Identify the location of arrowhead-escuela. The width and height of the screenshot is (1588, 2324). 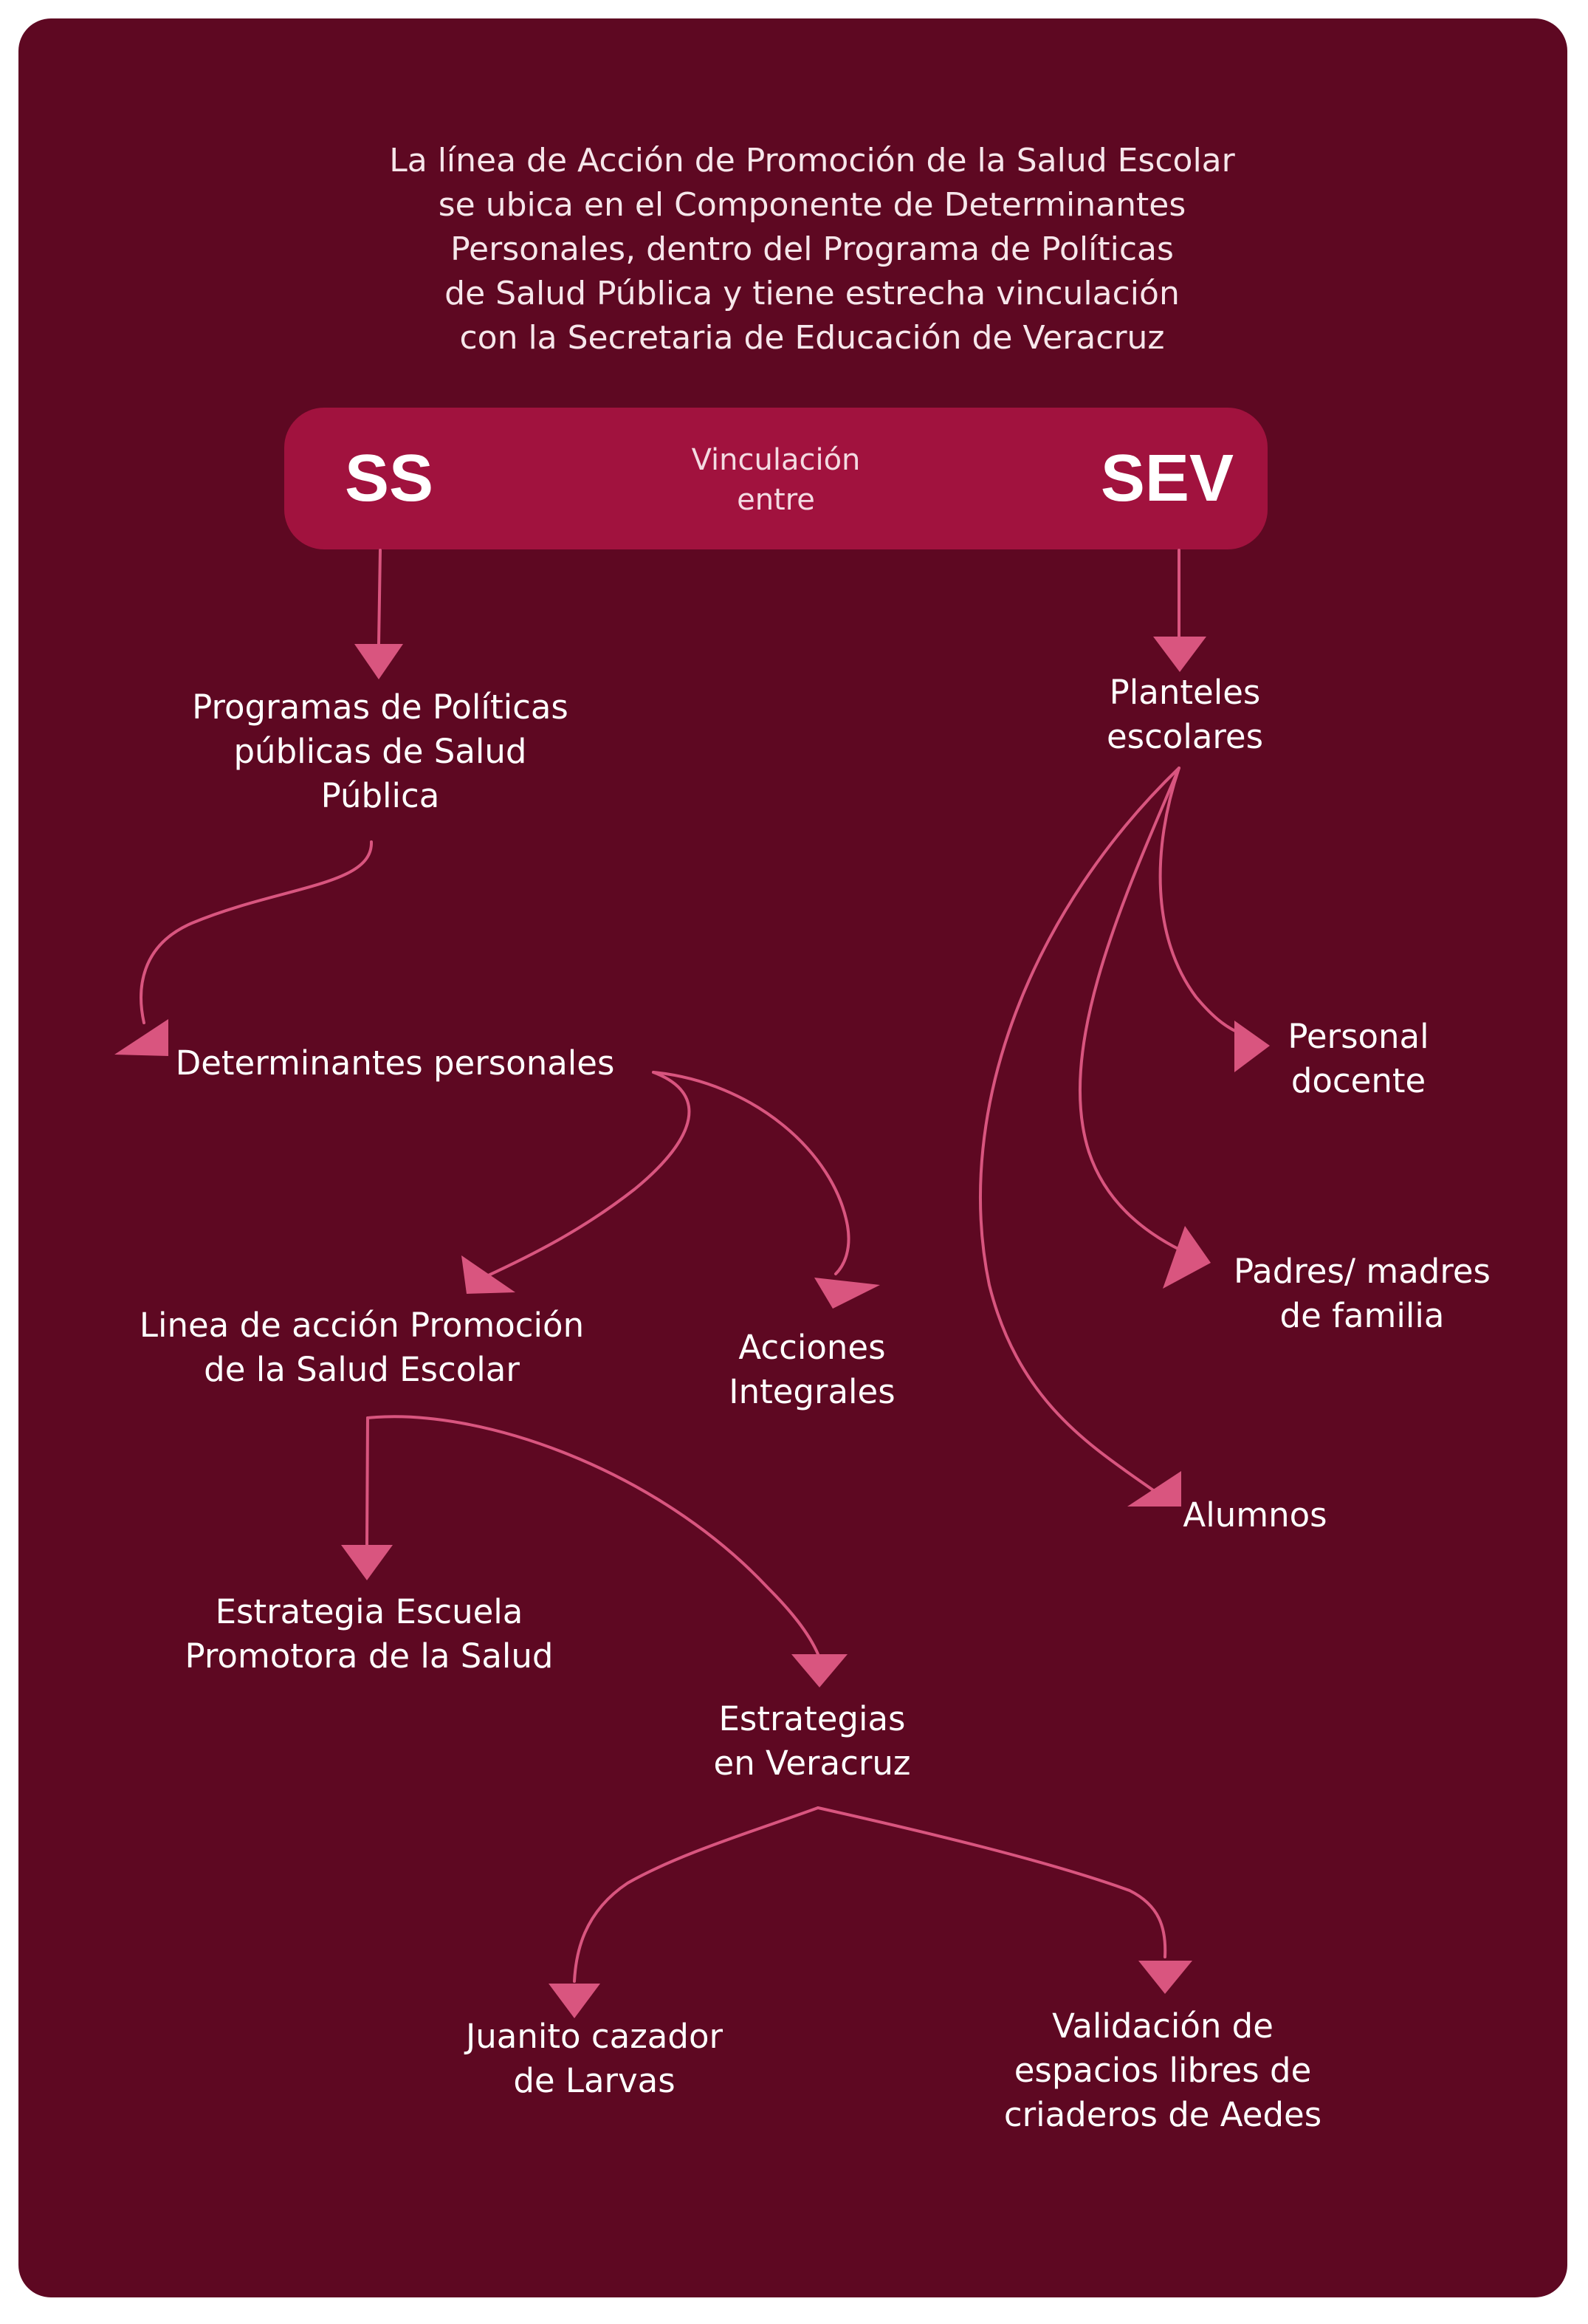
(367, 1562).